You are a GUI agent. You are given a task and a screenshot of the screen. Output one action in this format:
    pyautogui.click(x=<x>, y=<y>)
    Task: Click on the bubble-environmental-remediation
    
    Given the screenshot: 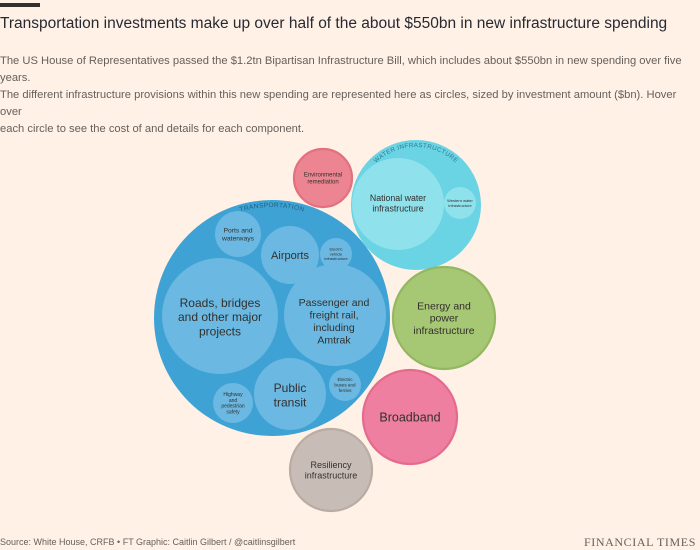 What is the action you would take?
    pyautogui.click(x=323, y=178)
    